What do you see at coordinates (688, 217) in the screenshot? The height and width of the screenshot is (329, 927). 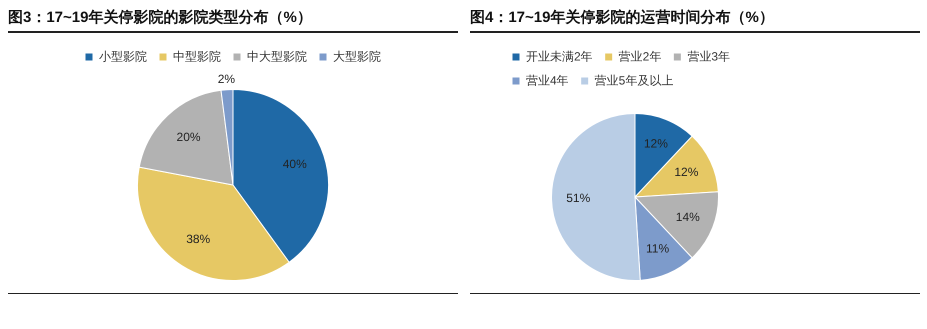 I see `data-label: 14%` at bounding box center [688, 217].